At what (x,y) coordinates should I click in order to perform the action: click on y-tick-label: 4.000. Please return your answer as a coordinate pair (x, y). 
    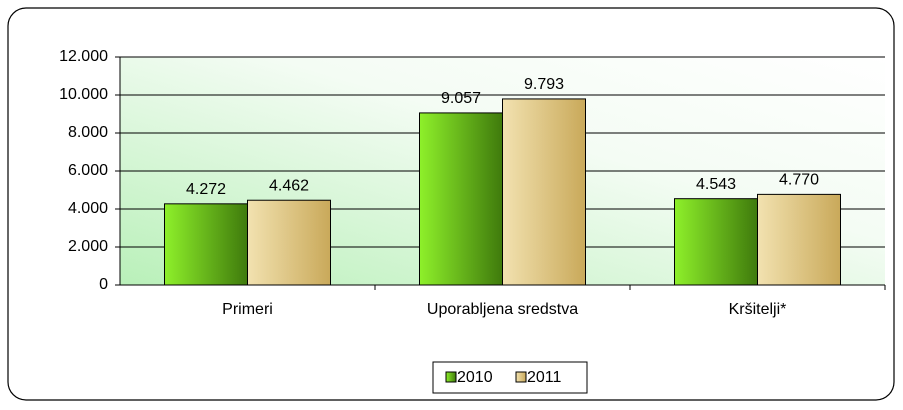
    Looking at the image, I should click on (88, 208).